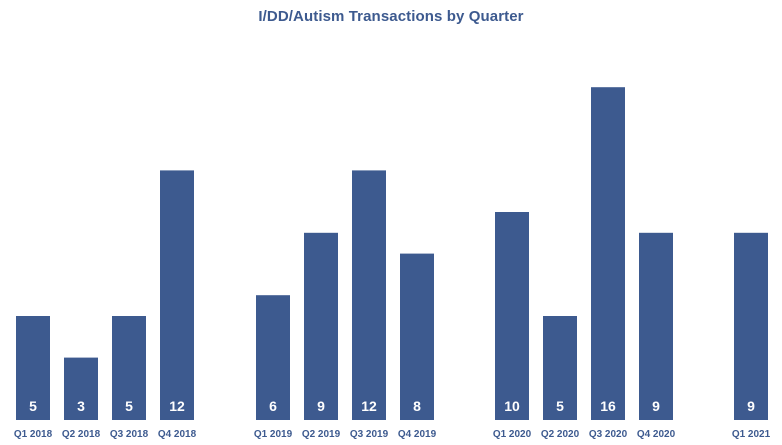 The width and height of the screenshot is (782, 445). I want to click on data-label: 6, so click(273, 406).